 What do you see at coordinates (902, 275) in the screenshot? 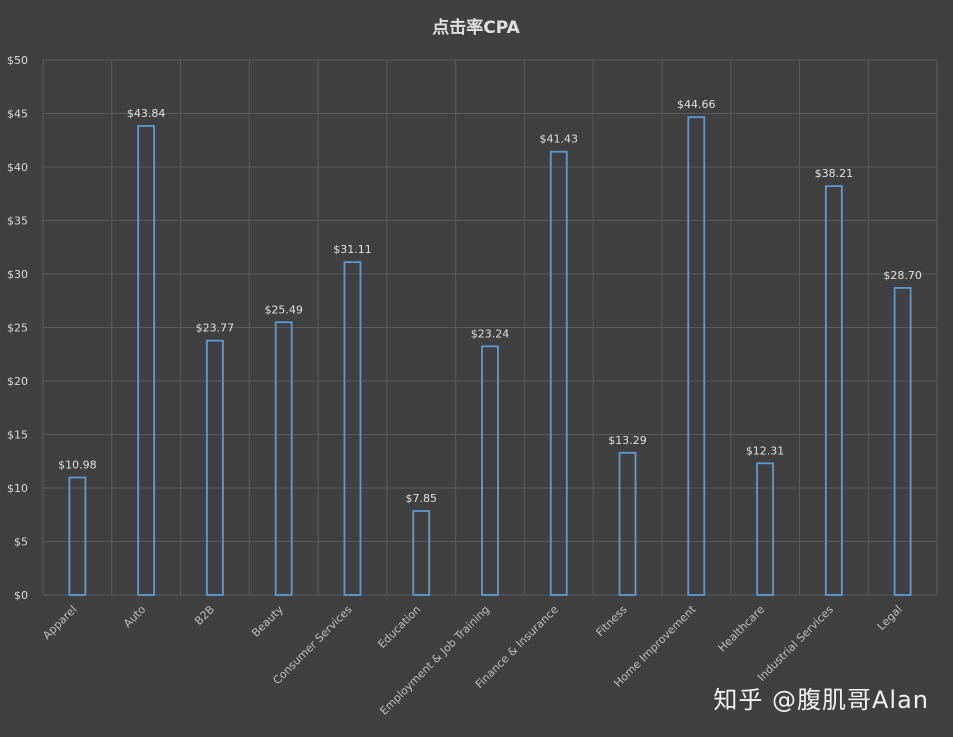
I see `data-label: $28.70` at bounding box center [902, 275].